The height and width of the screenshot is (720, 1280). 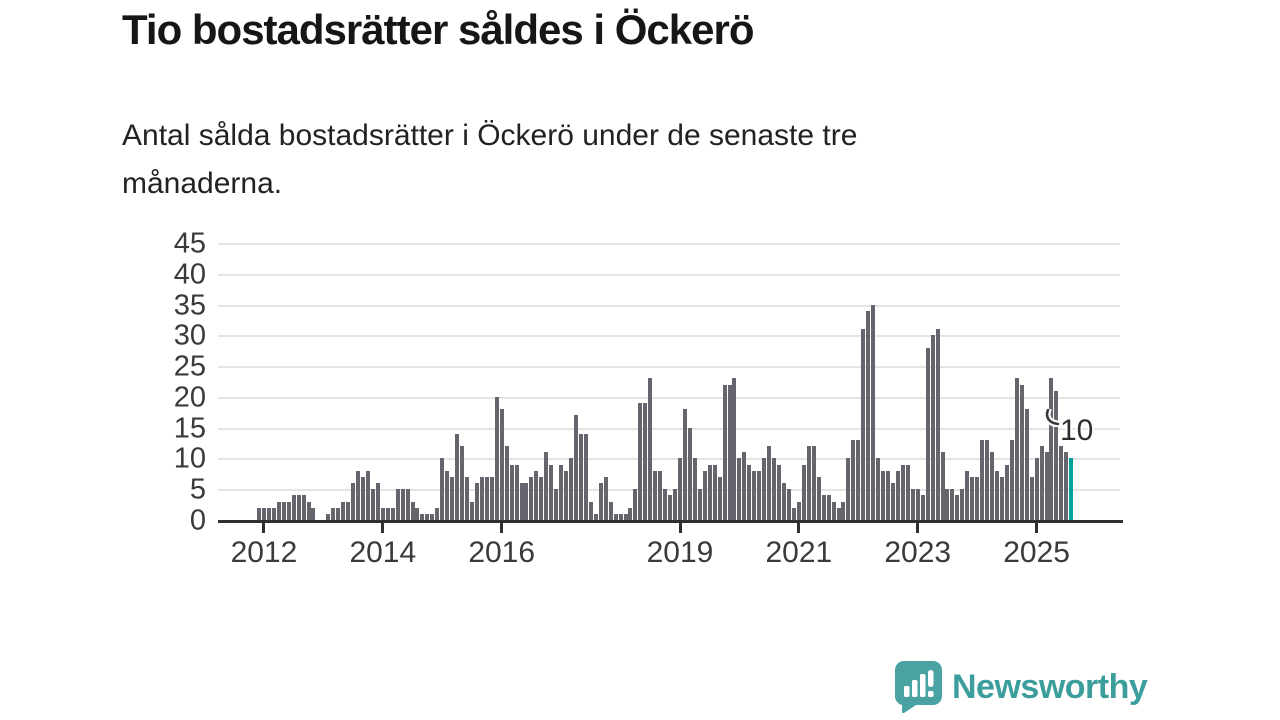 What do you see at coordinates (1053, 418) in the screenshot?
I see `annotation-pointer-icon` at bounding box center [1053, 418].